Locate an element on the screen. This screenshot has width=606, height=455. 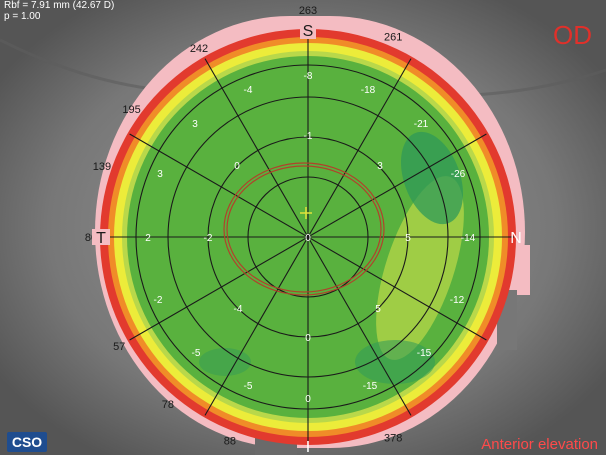
periphery-value-p-263: 263 is located at coordinates (308, 11).